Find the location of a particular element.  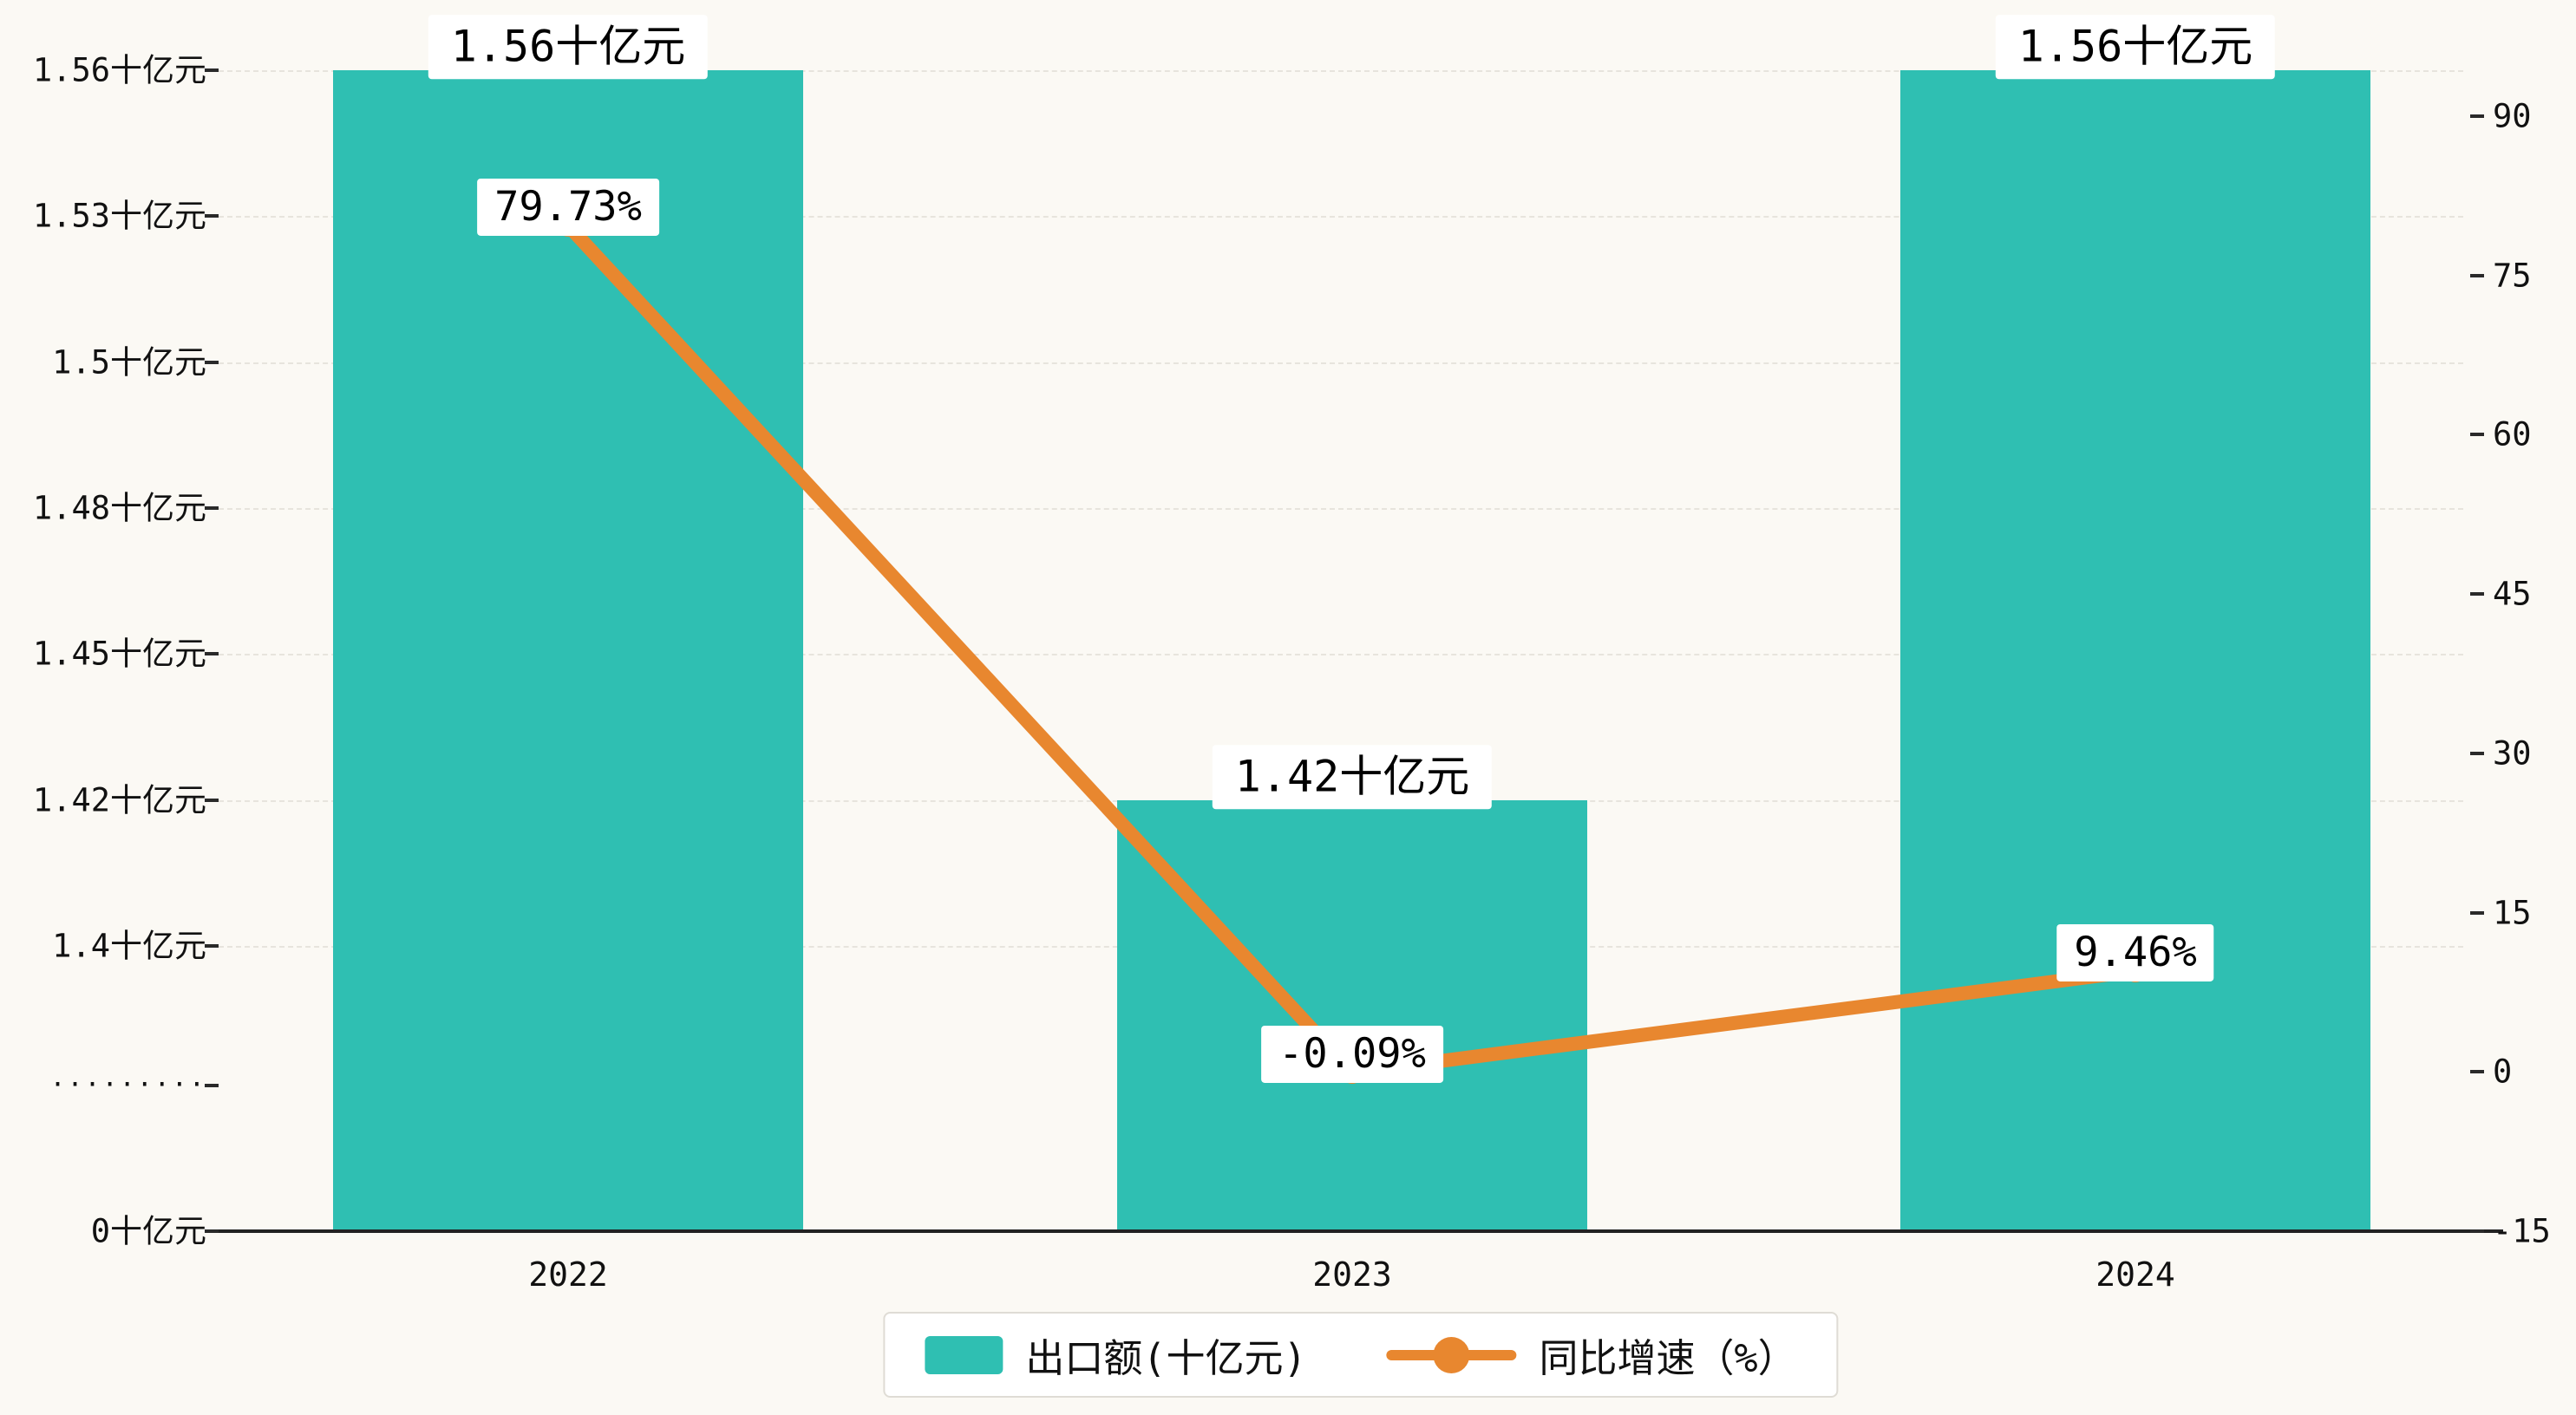

legend-line-swatch-icon is located at coordinates (1451, 1354).